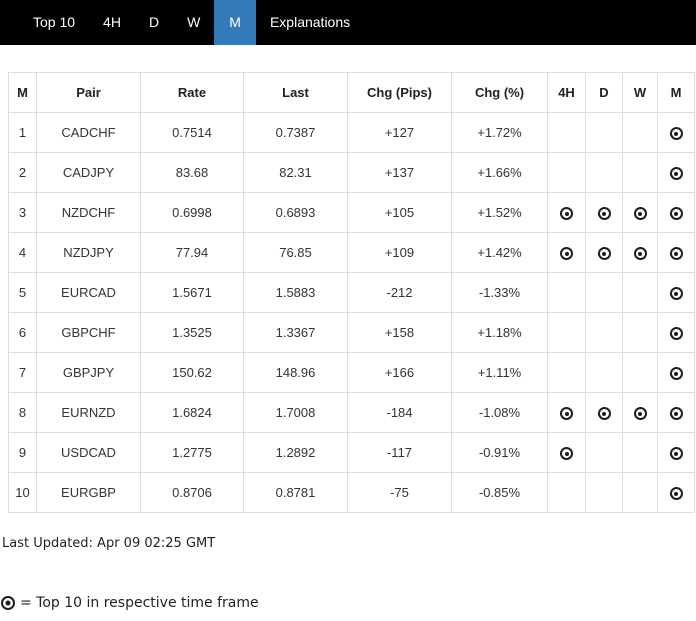 This screenshot has height=621, width=696. I want to click on tab-m-active: M, so click(235, 22).